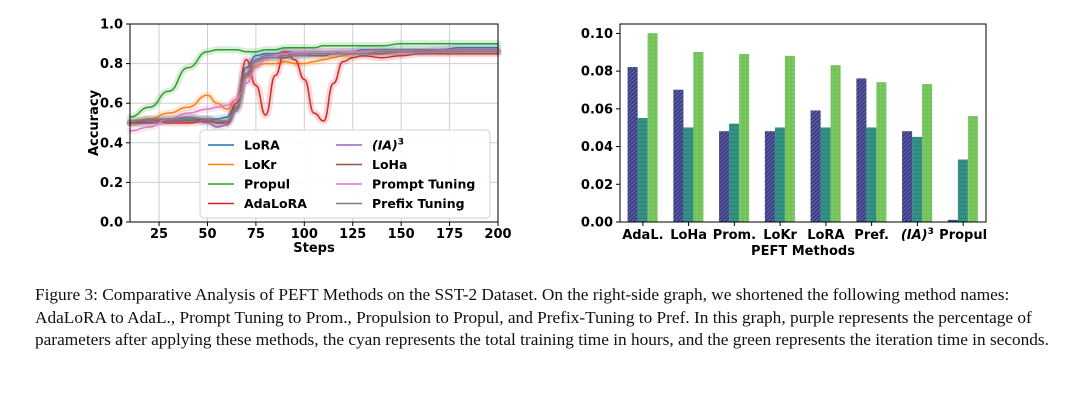 The image size is (1080, 407). Describe the element at coordinates (734, 235) in the screenshot. I see `x-tick-label: Prom.` at that location.